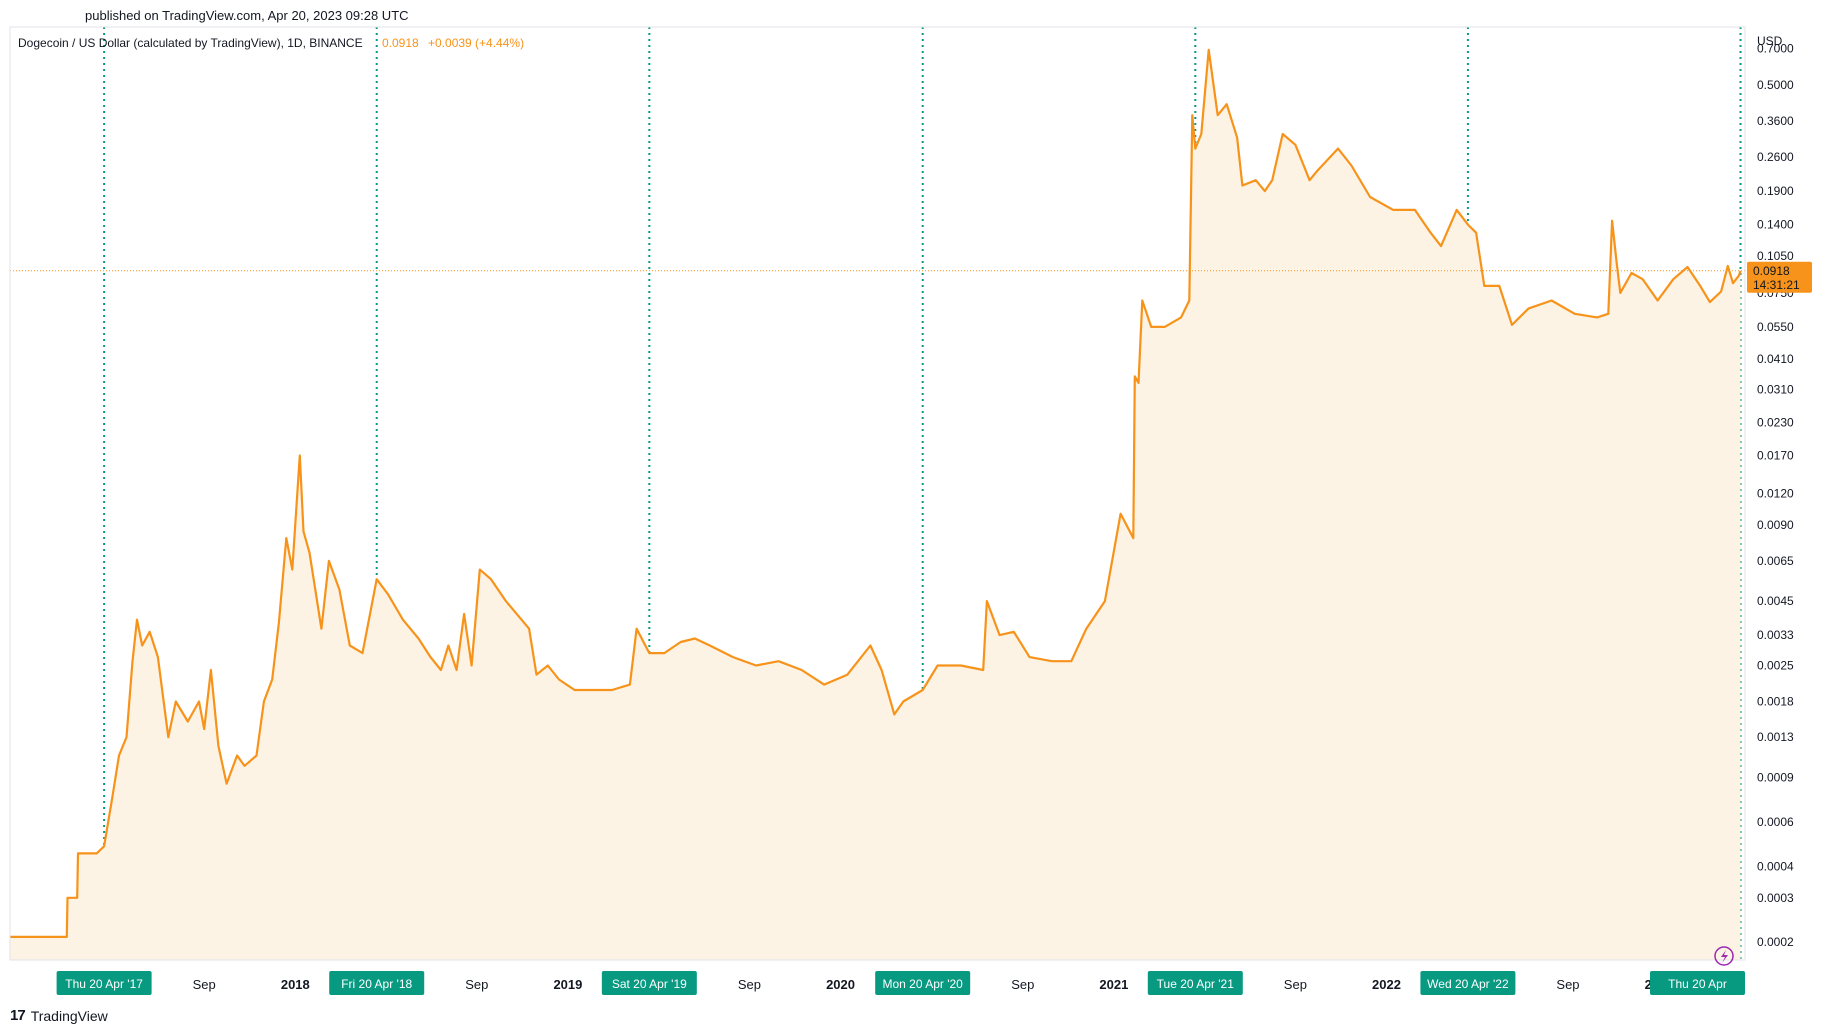  What do you see at coordinates (1770, 41) in the screenshot?
I see `currency-label: USD` at bounding box center [1770, 41].